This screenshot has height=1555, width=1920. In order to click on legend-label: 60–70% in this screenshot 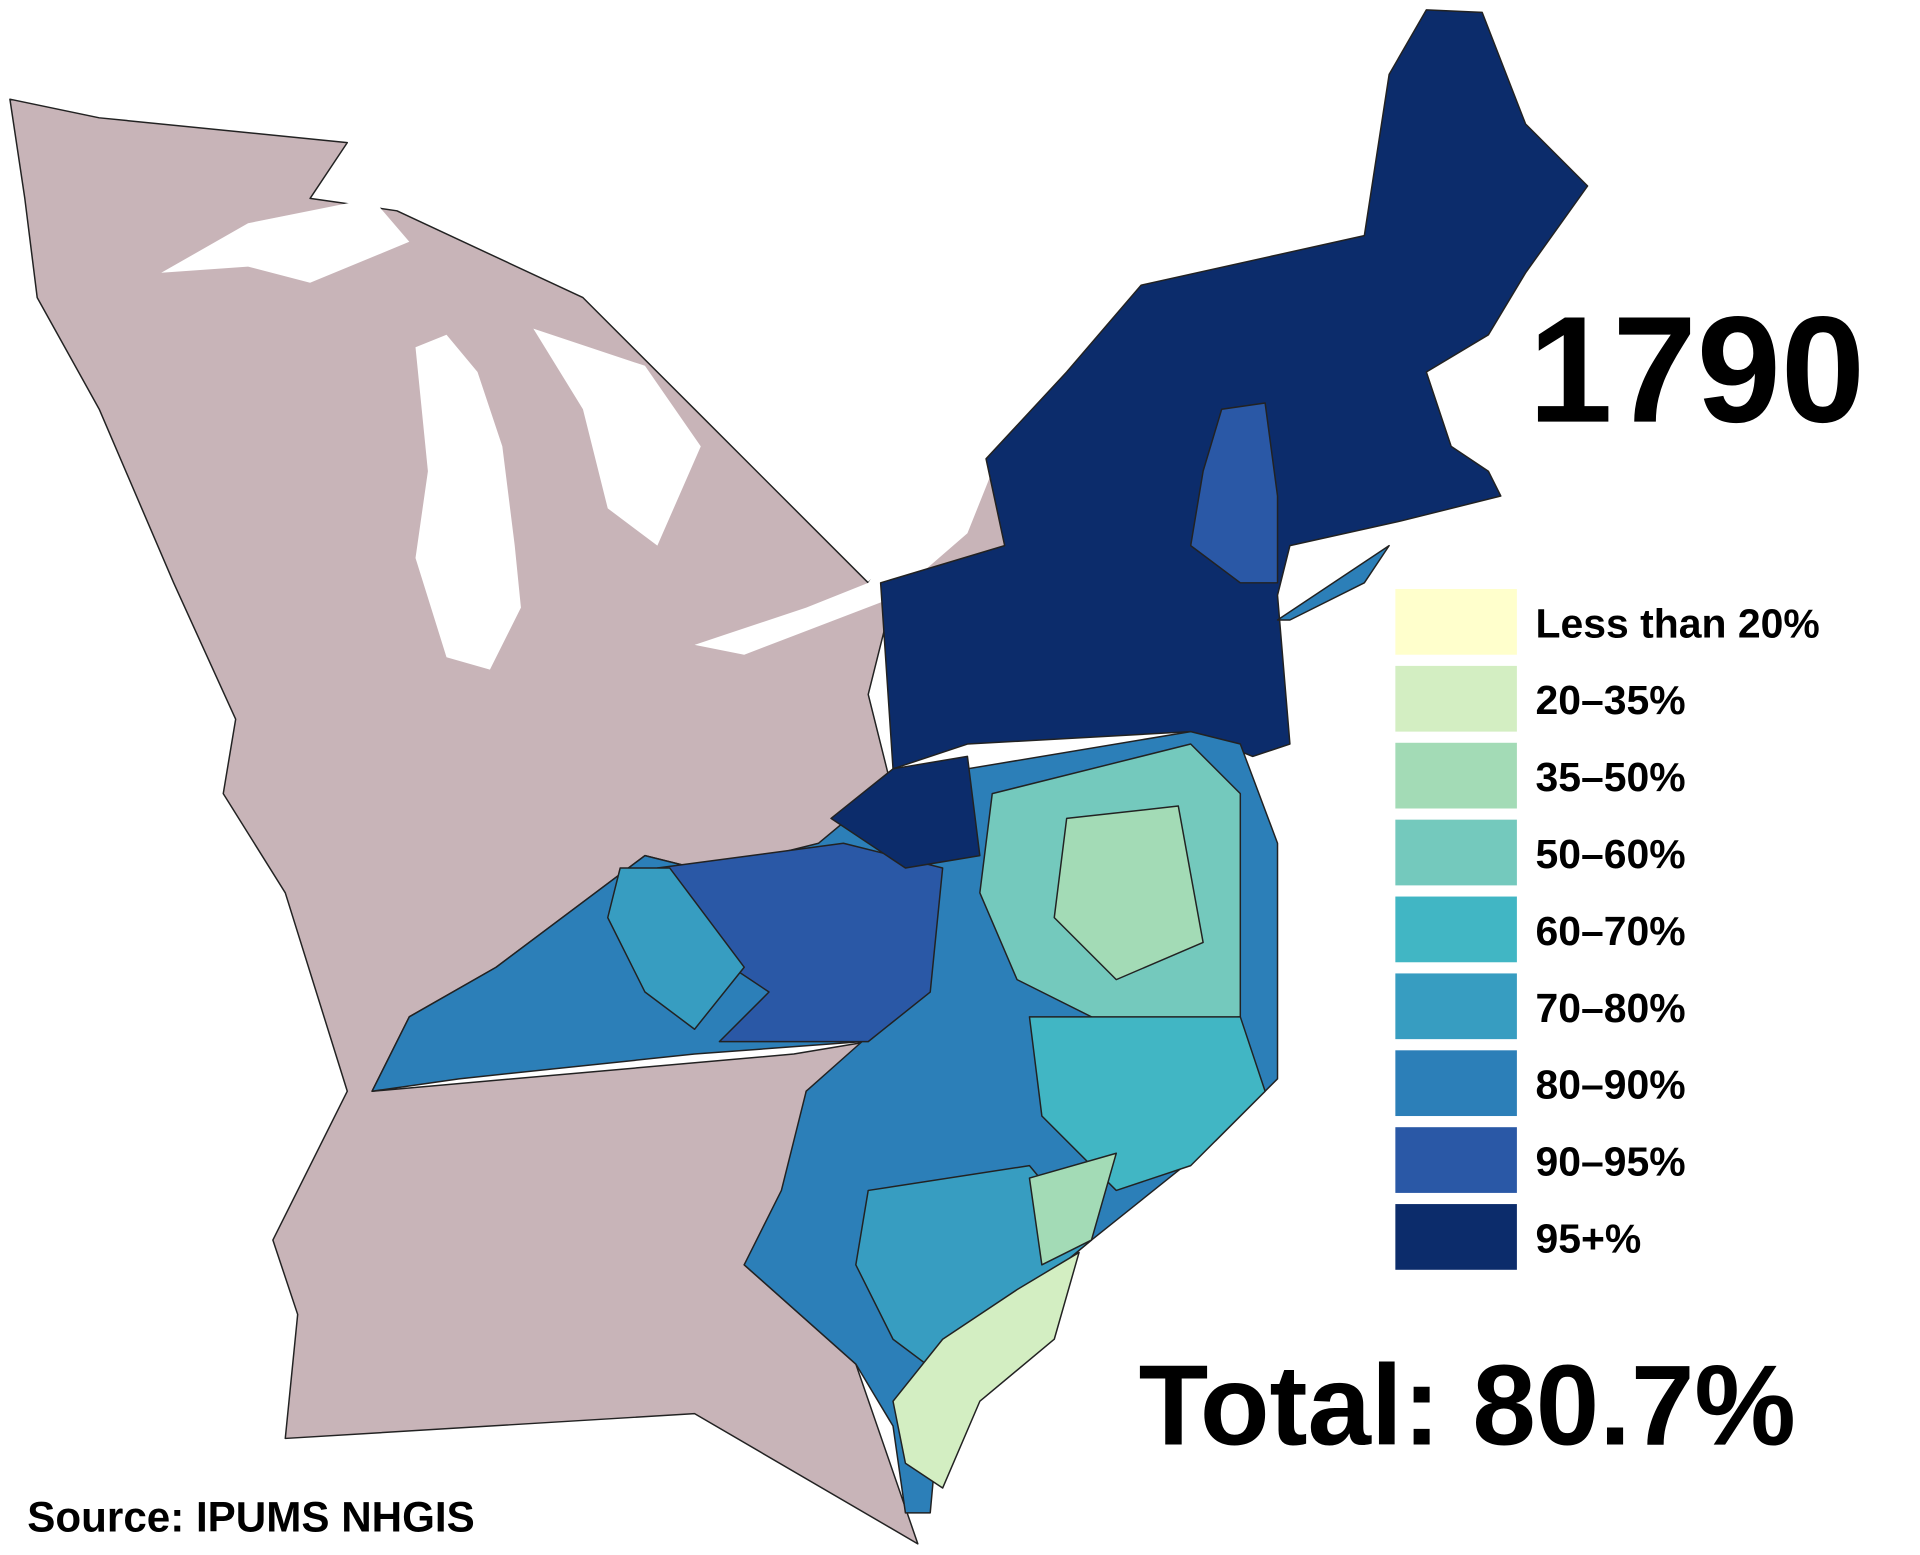, I will do `click(1611, 931)`.